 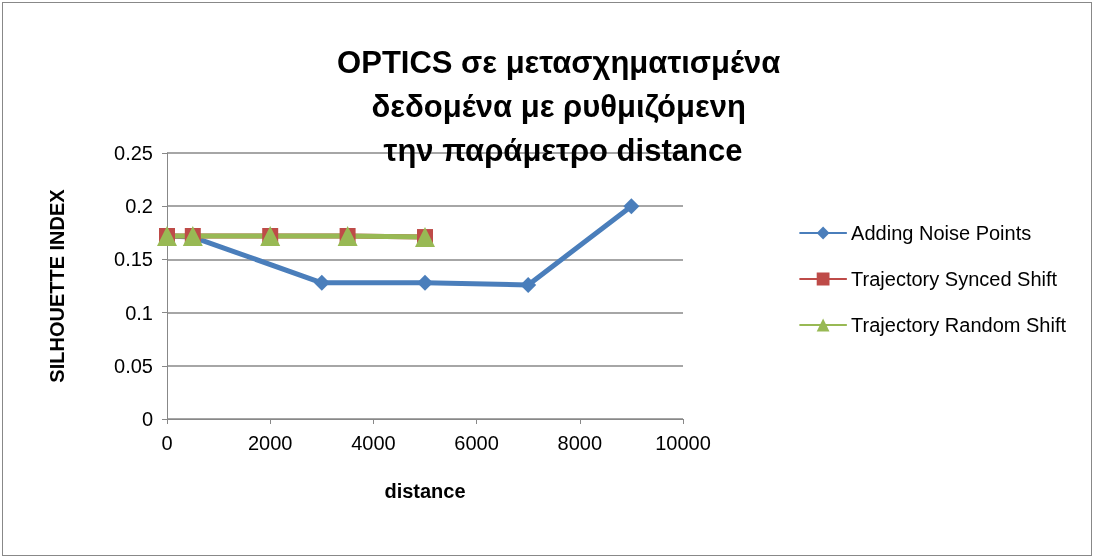 I want to click on y-tick-label: 0, so click(x=147, y=419).